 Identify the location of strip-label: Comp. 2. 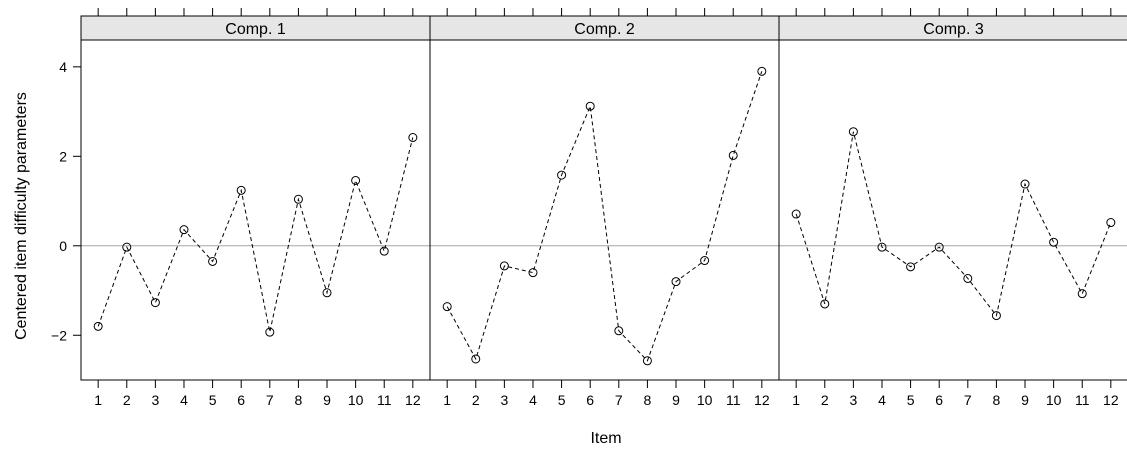
(604, 29).